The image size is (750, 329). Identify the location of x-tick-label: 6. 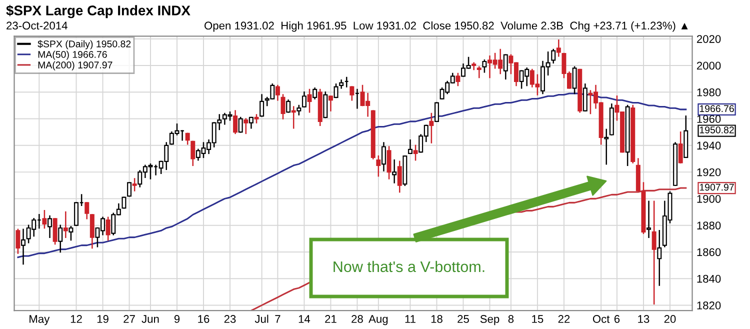
(617, 319).